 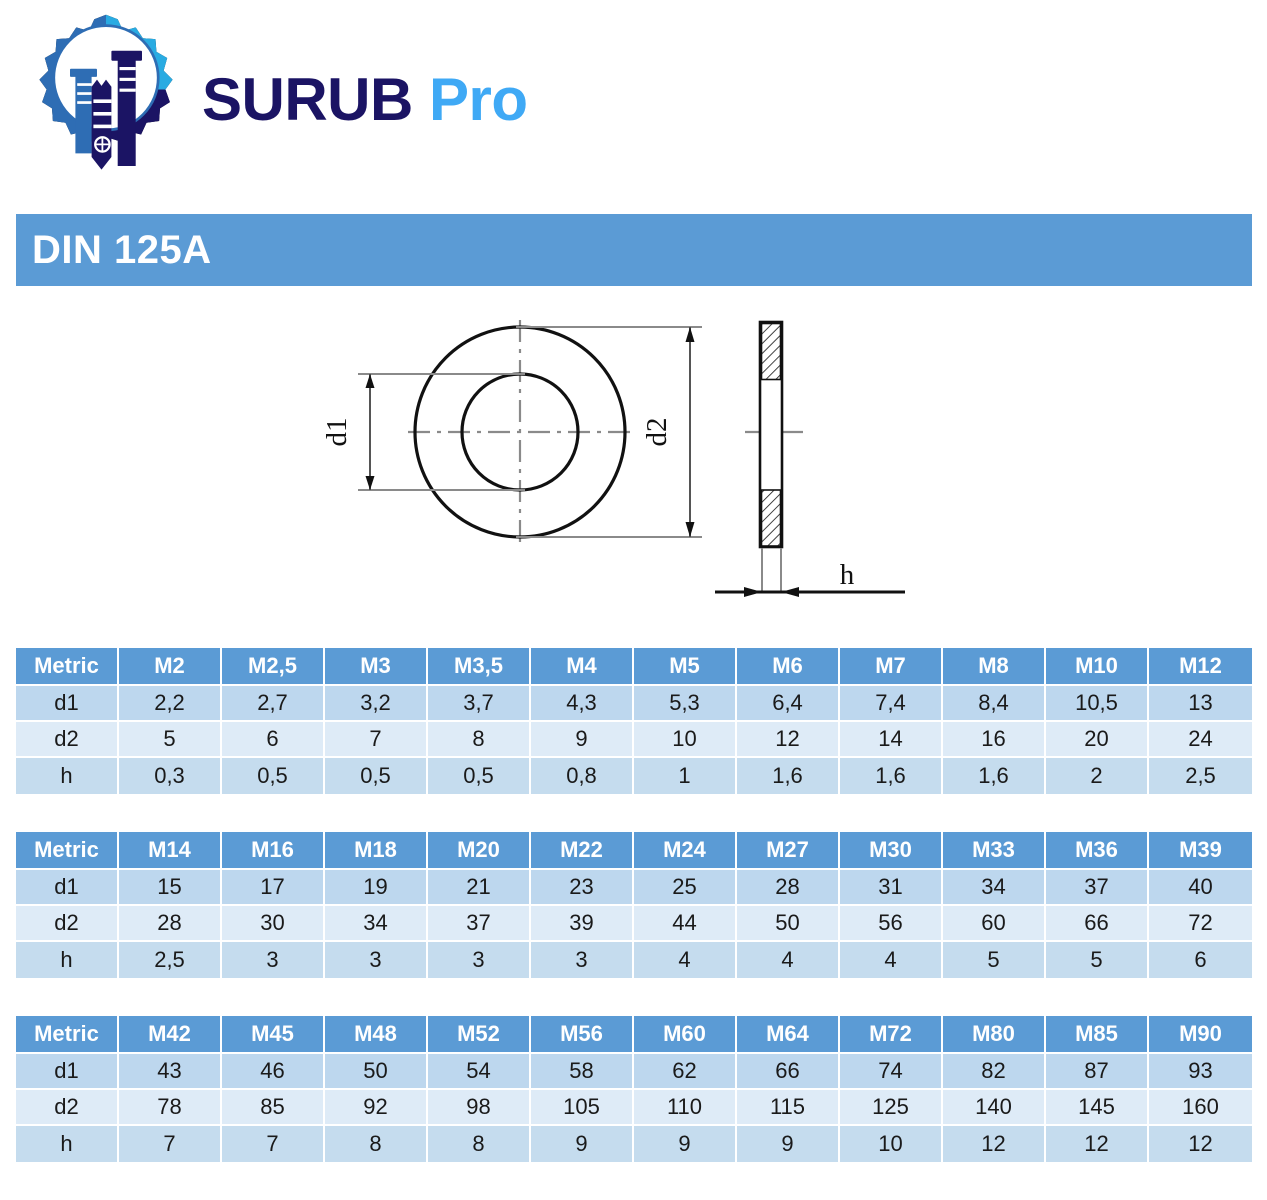 I want to click on table-cell: 30, so click(x=273, y=924).